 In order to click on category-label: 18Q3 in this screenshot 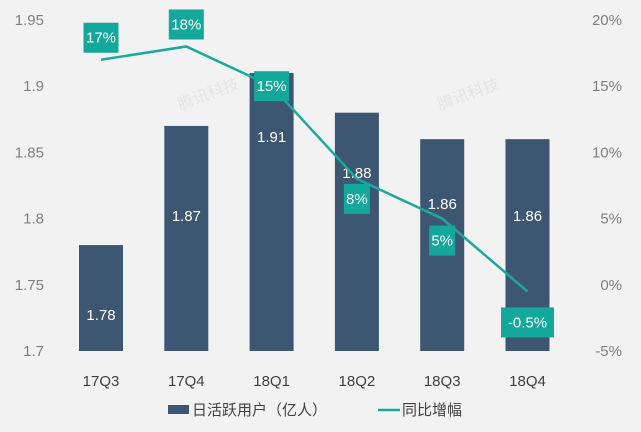, I will do `click(442, 381)`.